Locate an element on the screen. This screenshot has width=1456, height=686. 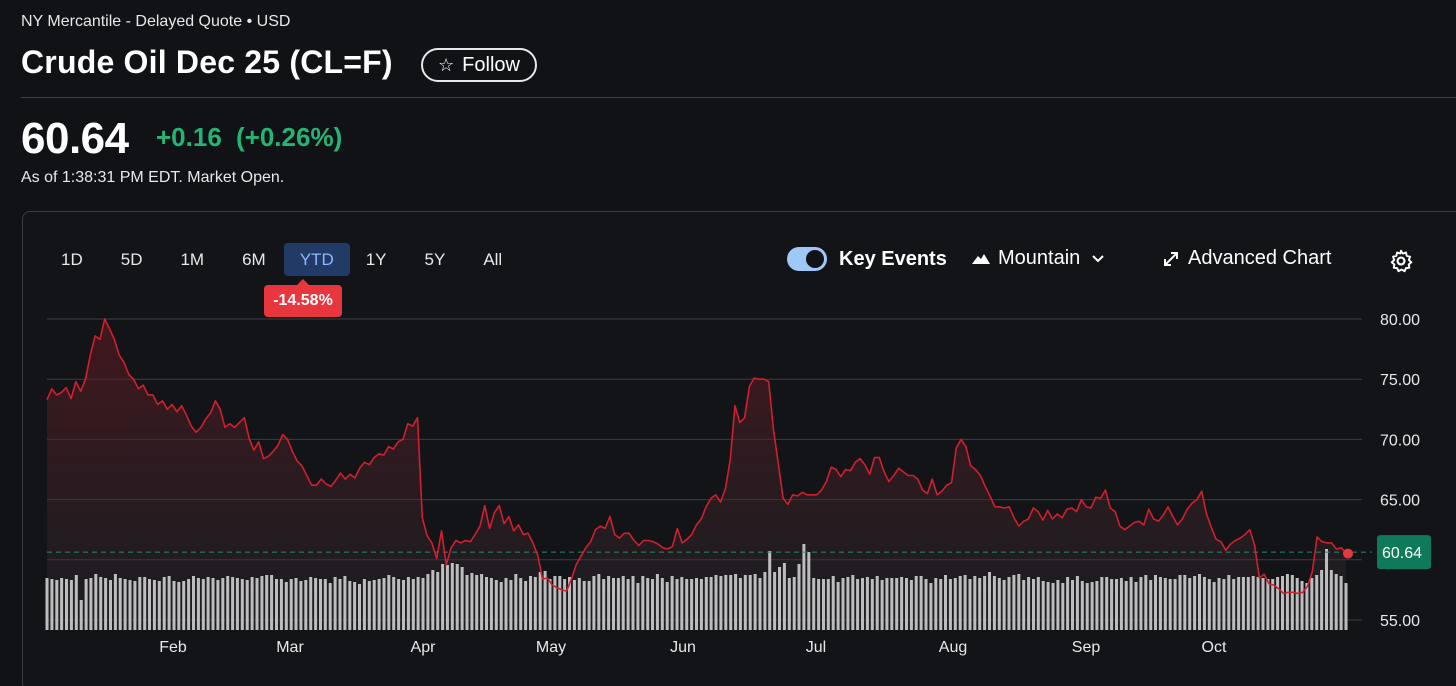
toggle-switch is located at coordinates (807, 259).